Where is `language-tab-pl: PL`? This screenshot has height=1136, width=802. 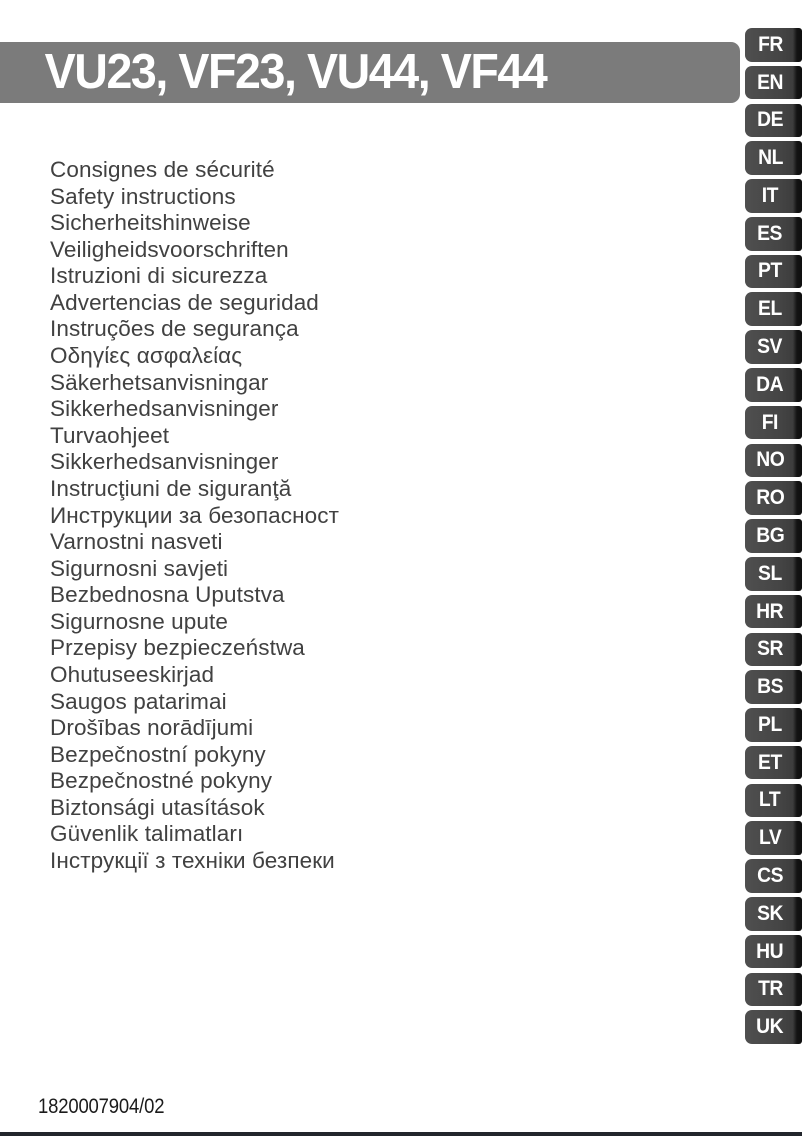
language-tab-pl: PL is located at coordinates (773, 725).